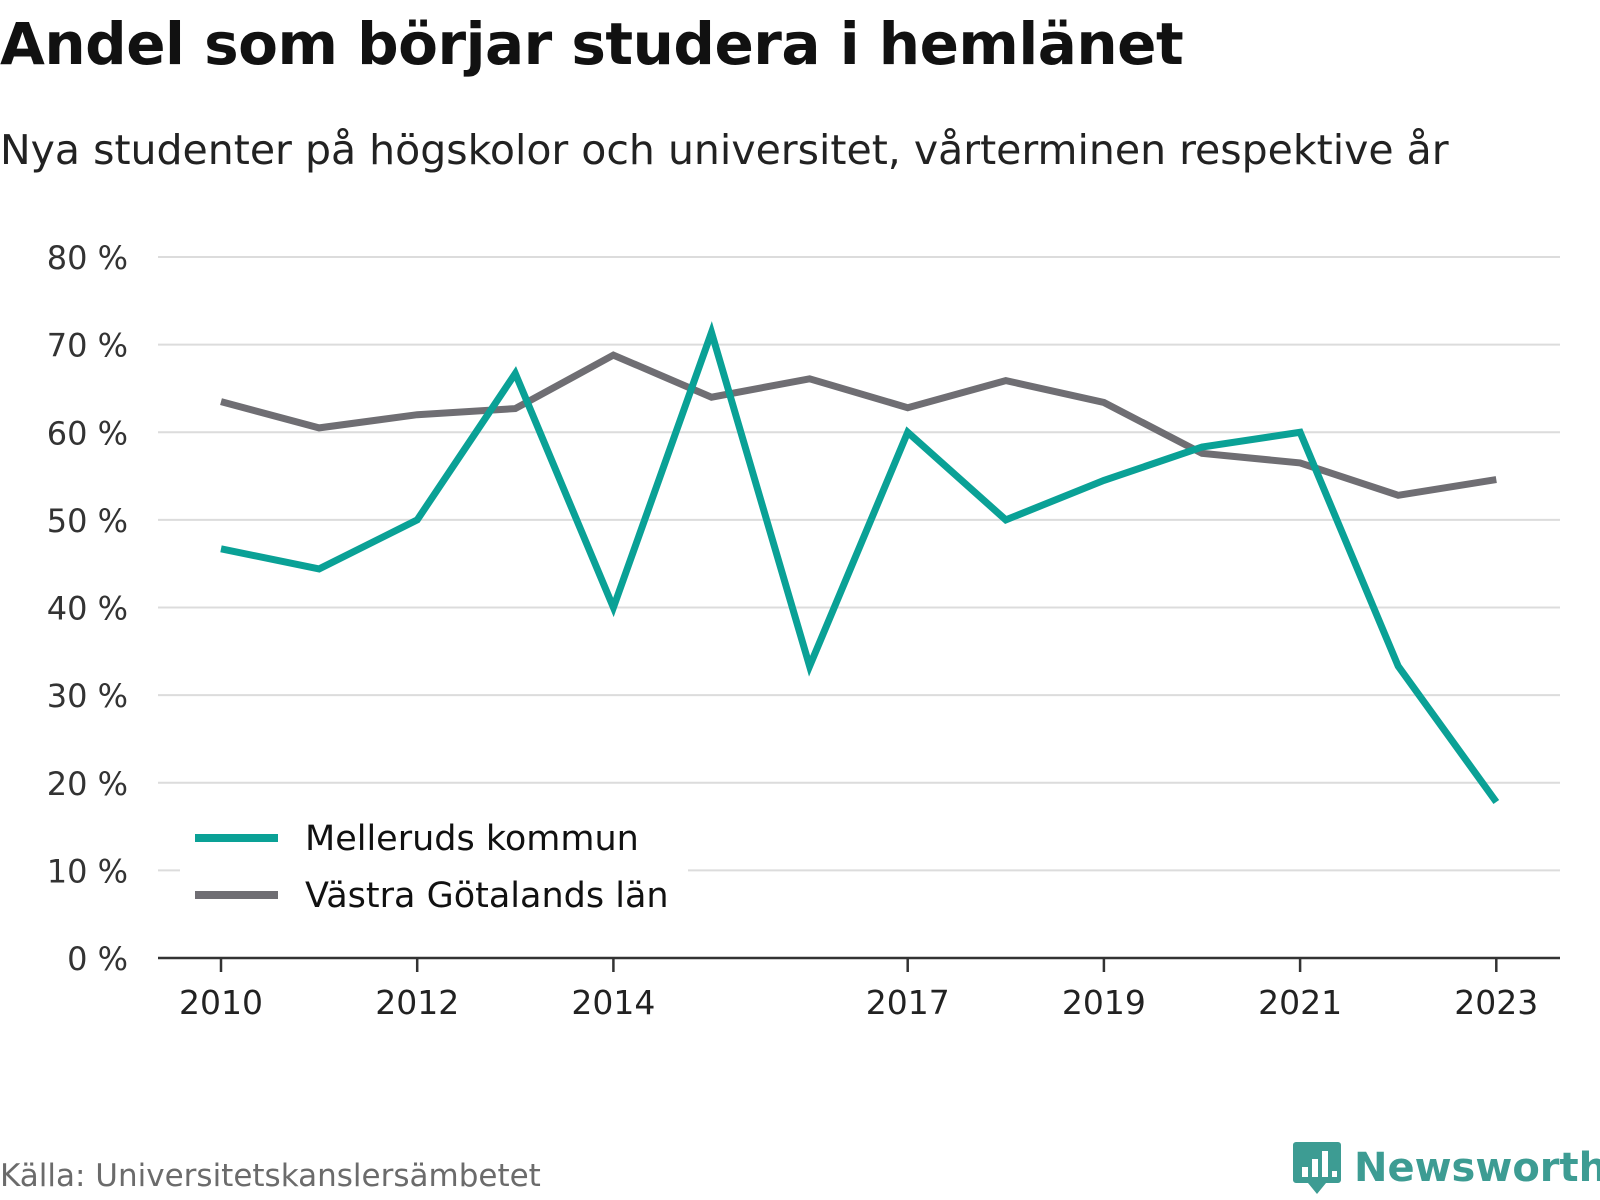  Describe the element at coordinates (1317, 1168) in the screenshot. I see `bar-chart-speech-bubble-icon` at that location.